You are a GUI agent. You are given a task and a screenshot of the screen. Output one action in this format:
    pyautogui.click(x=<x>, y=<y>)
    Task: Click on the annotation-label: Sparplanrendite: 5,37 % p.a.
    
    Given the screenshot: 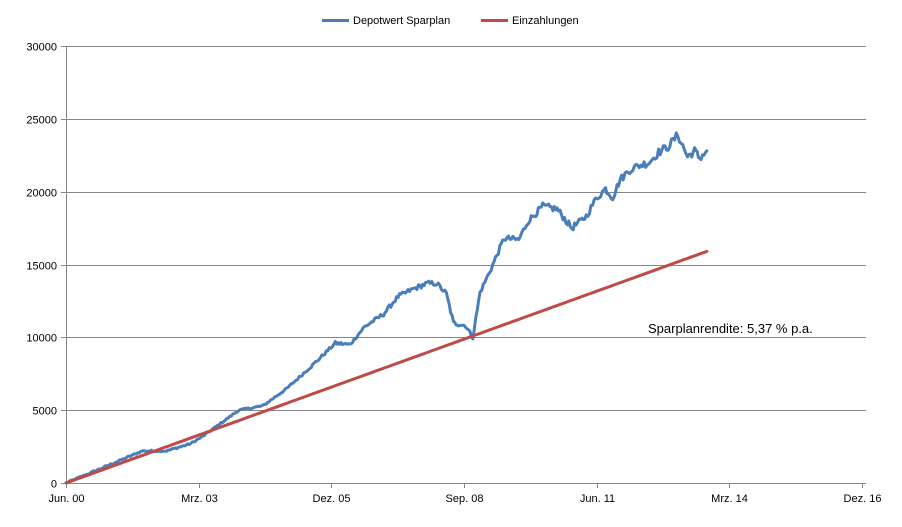 What is the action you would take?
    pyautogui.click(x=730, y=328)
    